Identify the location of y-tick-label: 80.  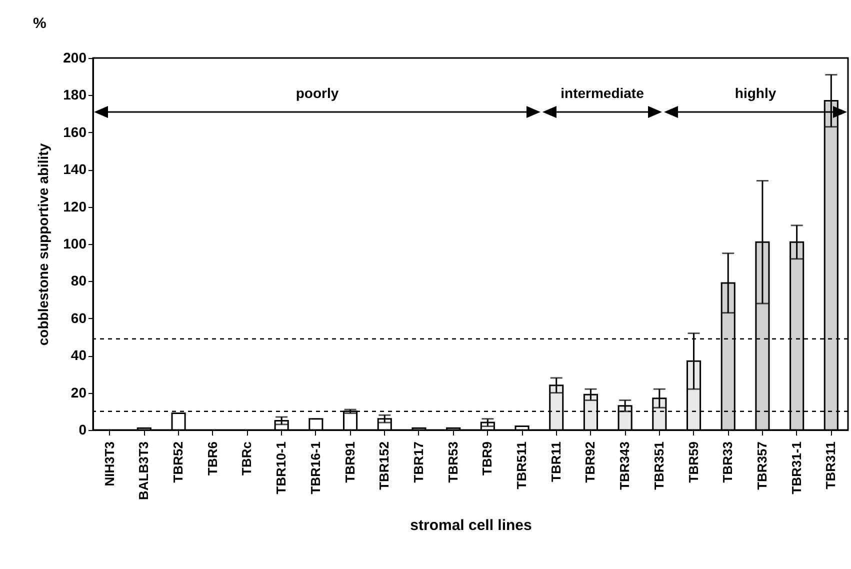
(78, 280).